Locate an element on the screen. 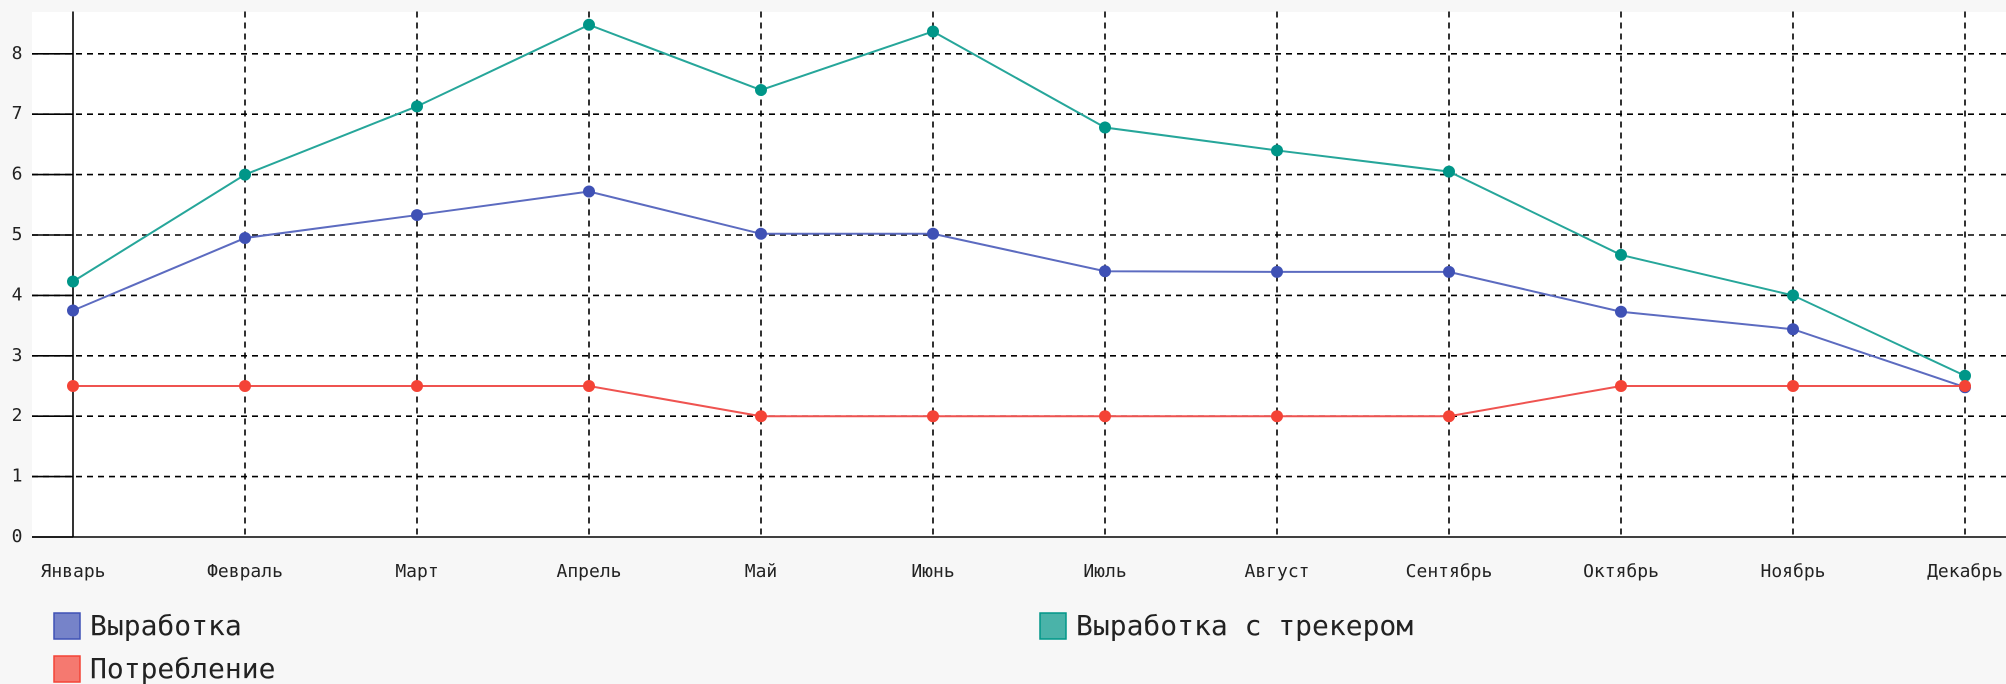 The height and width of the screenshot is (684, 2006). legend-label: Выработка с трекером is located at coordinates (1244, 625).